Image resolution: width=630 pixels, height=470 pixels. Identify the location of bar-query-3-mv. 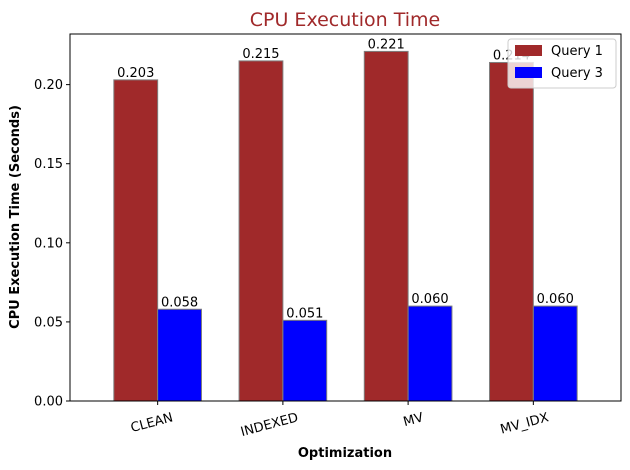
(430, 353).